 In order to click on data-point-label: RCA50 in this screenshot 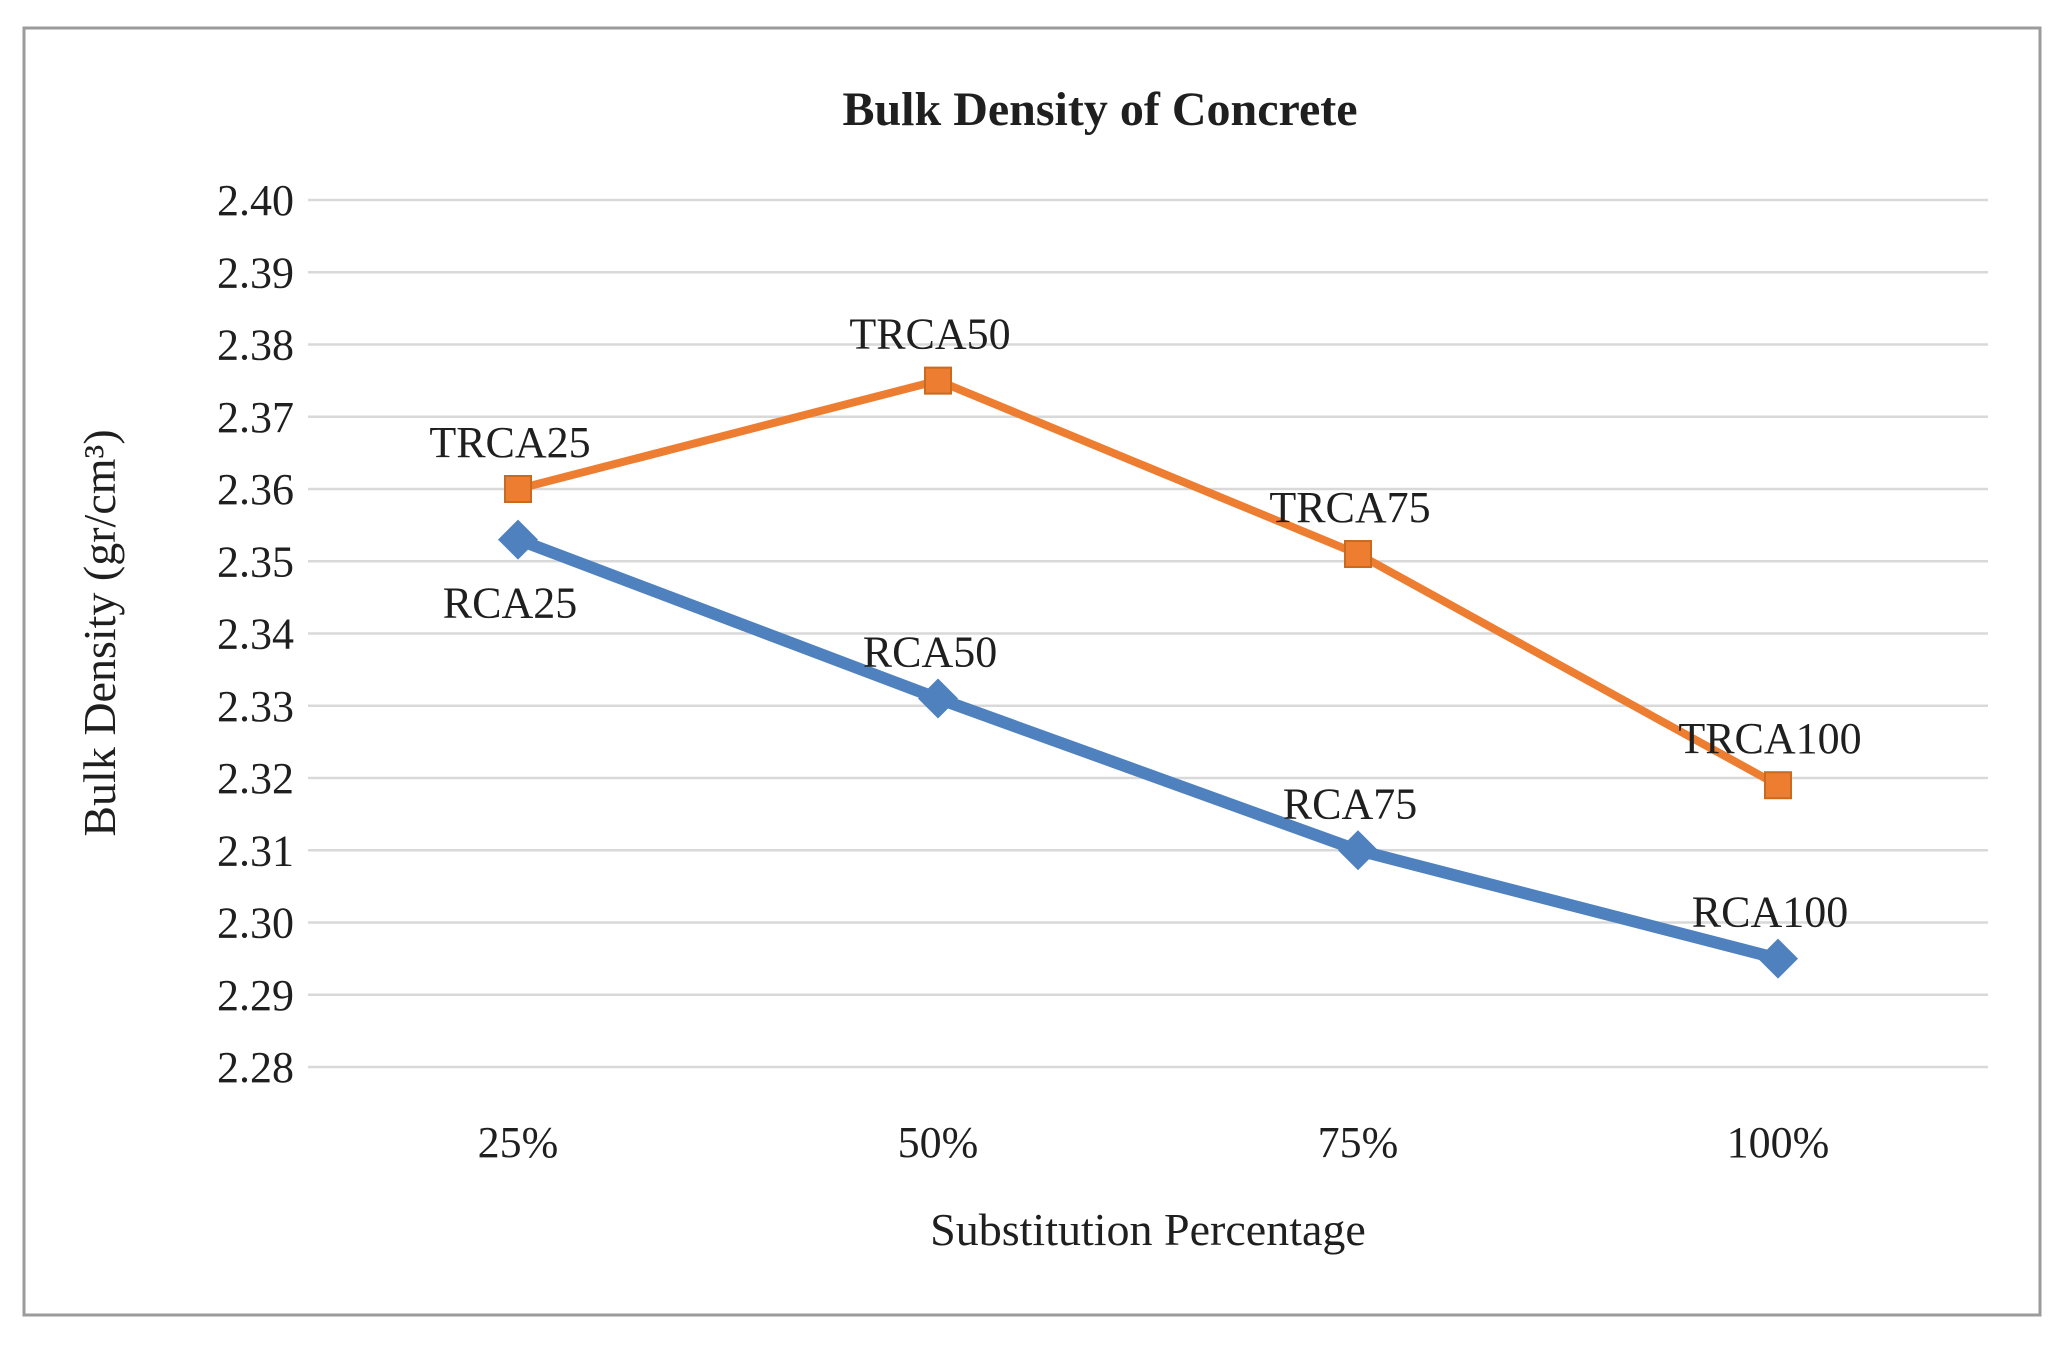, I will do `click(930, 652)`.